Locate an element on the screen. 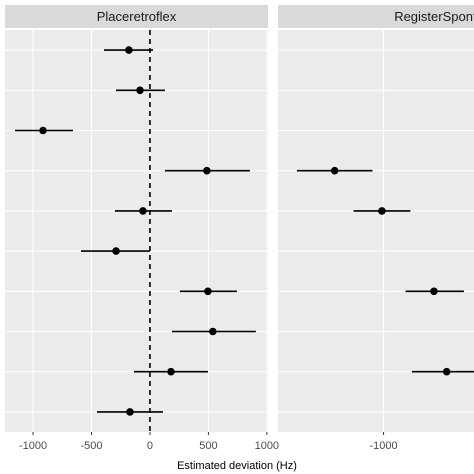 The image size is (474, 474). strip-label: Placeretroflex is located at coordinates (137, 16).